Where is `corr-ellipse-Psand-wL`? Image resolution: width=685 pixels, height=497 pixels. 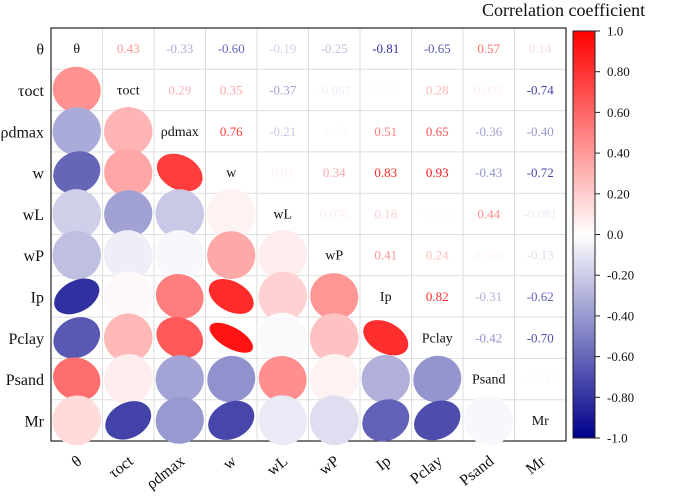 corr-ellipse-Psand-wL is located at coordinates (282, 379).